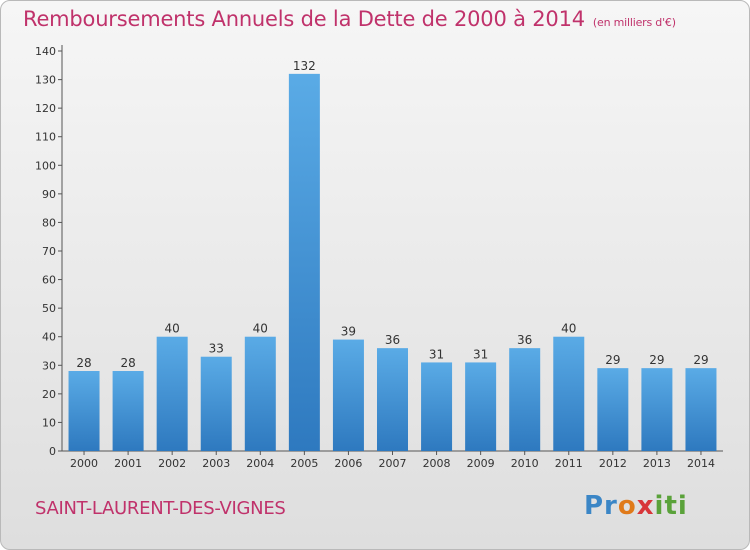  Describe the element at coordinates (45, 137) in the screenshot. I see `y-tick-label: 110` at that location.